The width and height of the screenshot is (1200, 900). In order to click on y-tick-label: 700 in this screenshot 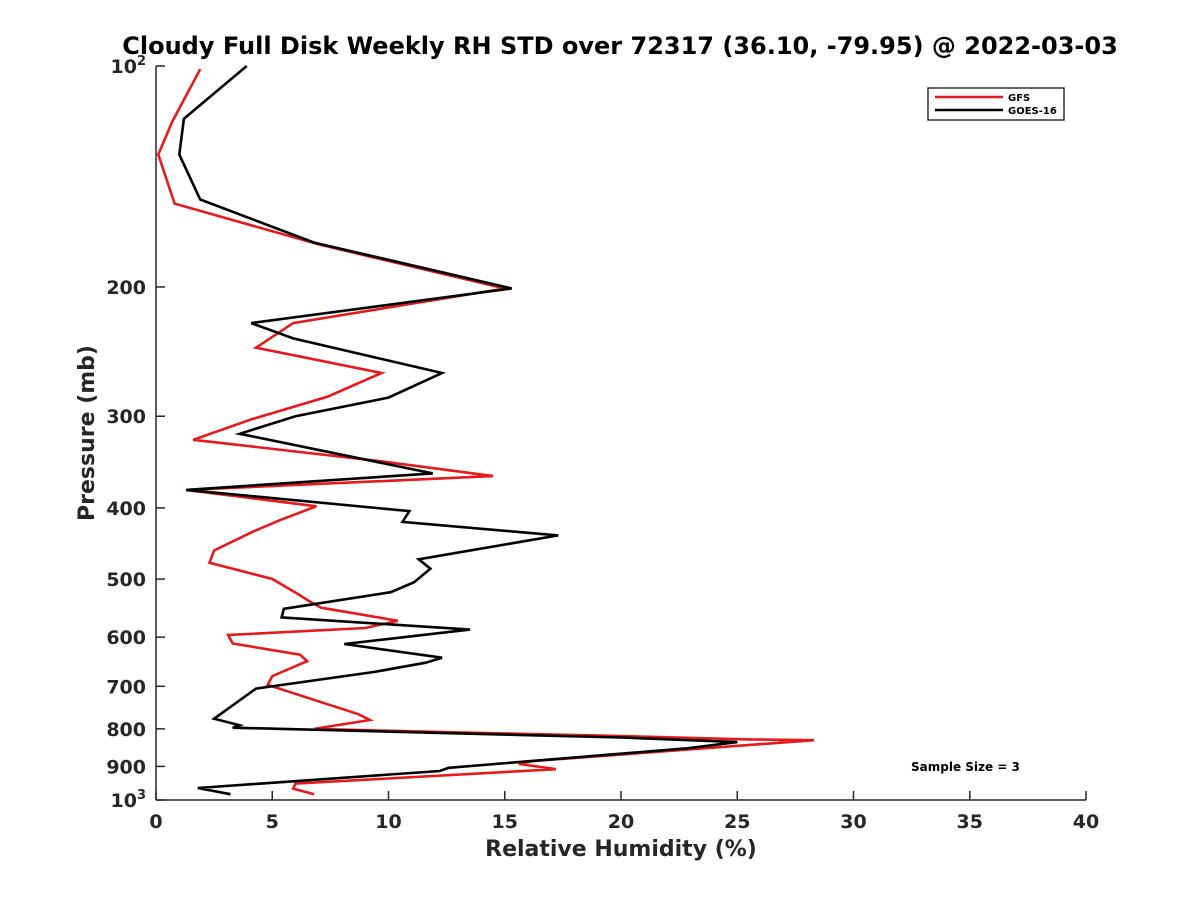, I will do `click(126, 687)`.